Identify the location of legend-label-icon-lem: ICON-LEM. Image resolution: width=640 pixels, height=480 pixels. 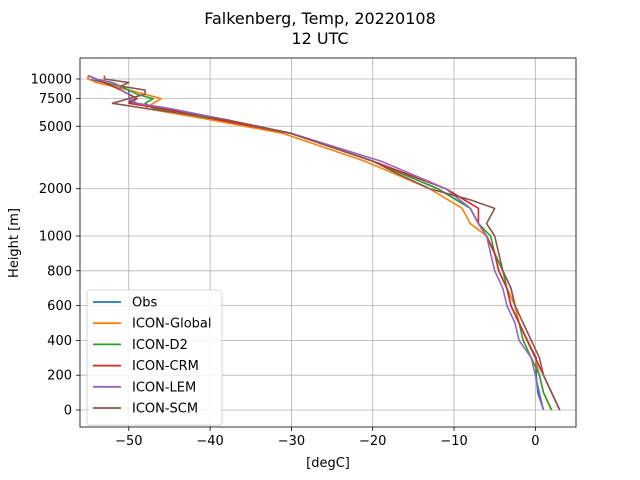
(164, 387).